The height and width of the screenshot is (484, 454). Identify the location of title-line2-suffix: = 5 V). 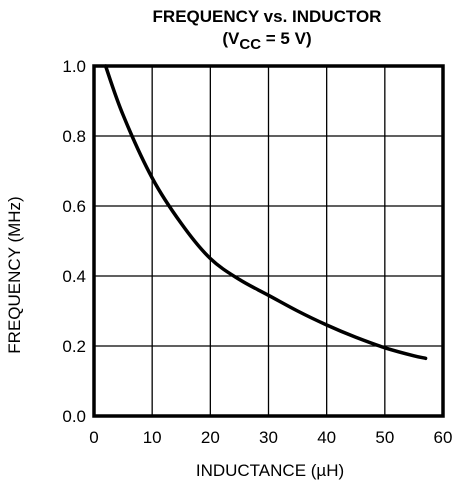
(286, 38).